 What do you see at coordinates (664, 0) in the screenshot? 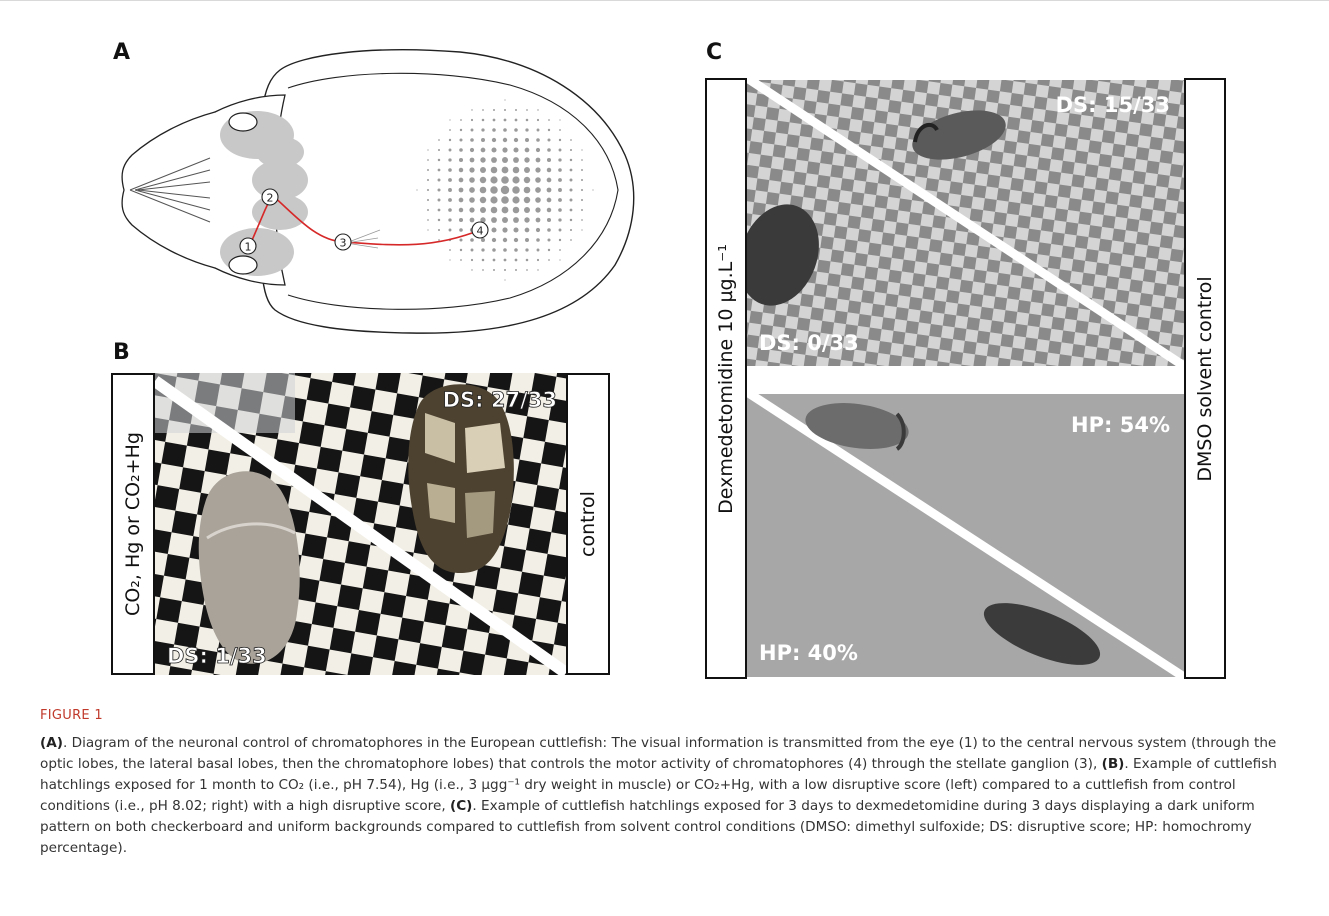
I see `top-rule` at bounding box center [664, 0].